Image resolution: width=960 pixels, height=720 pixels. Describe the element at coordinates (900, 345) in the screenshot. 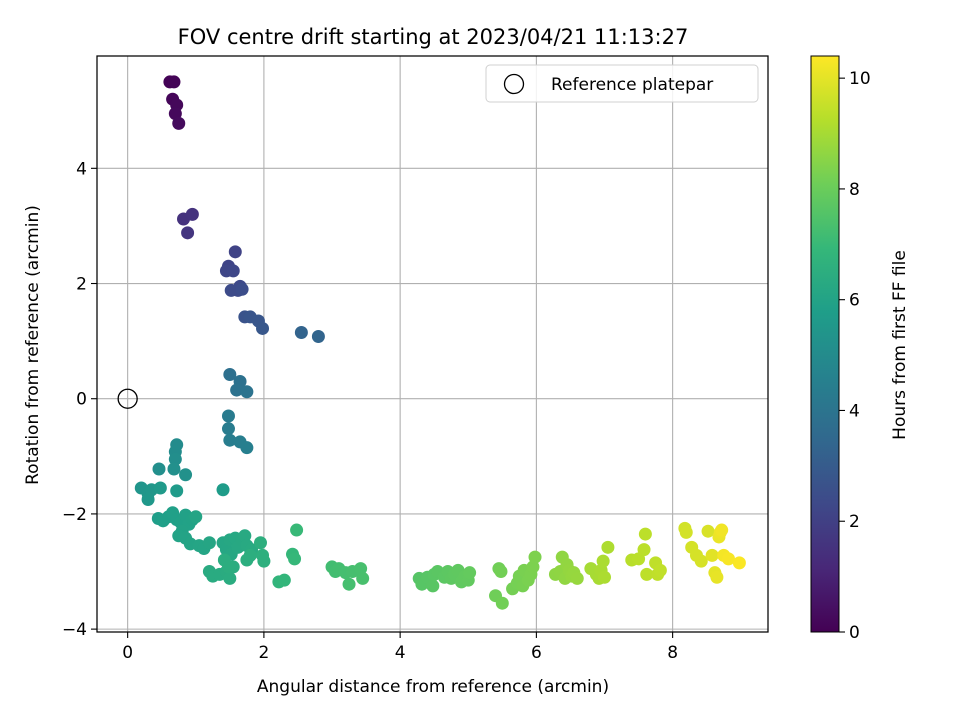

I see `colorbar-label: Hours from first FF file` at that location.